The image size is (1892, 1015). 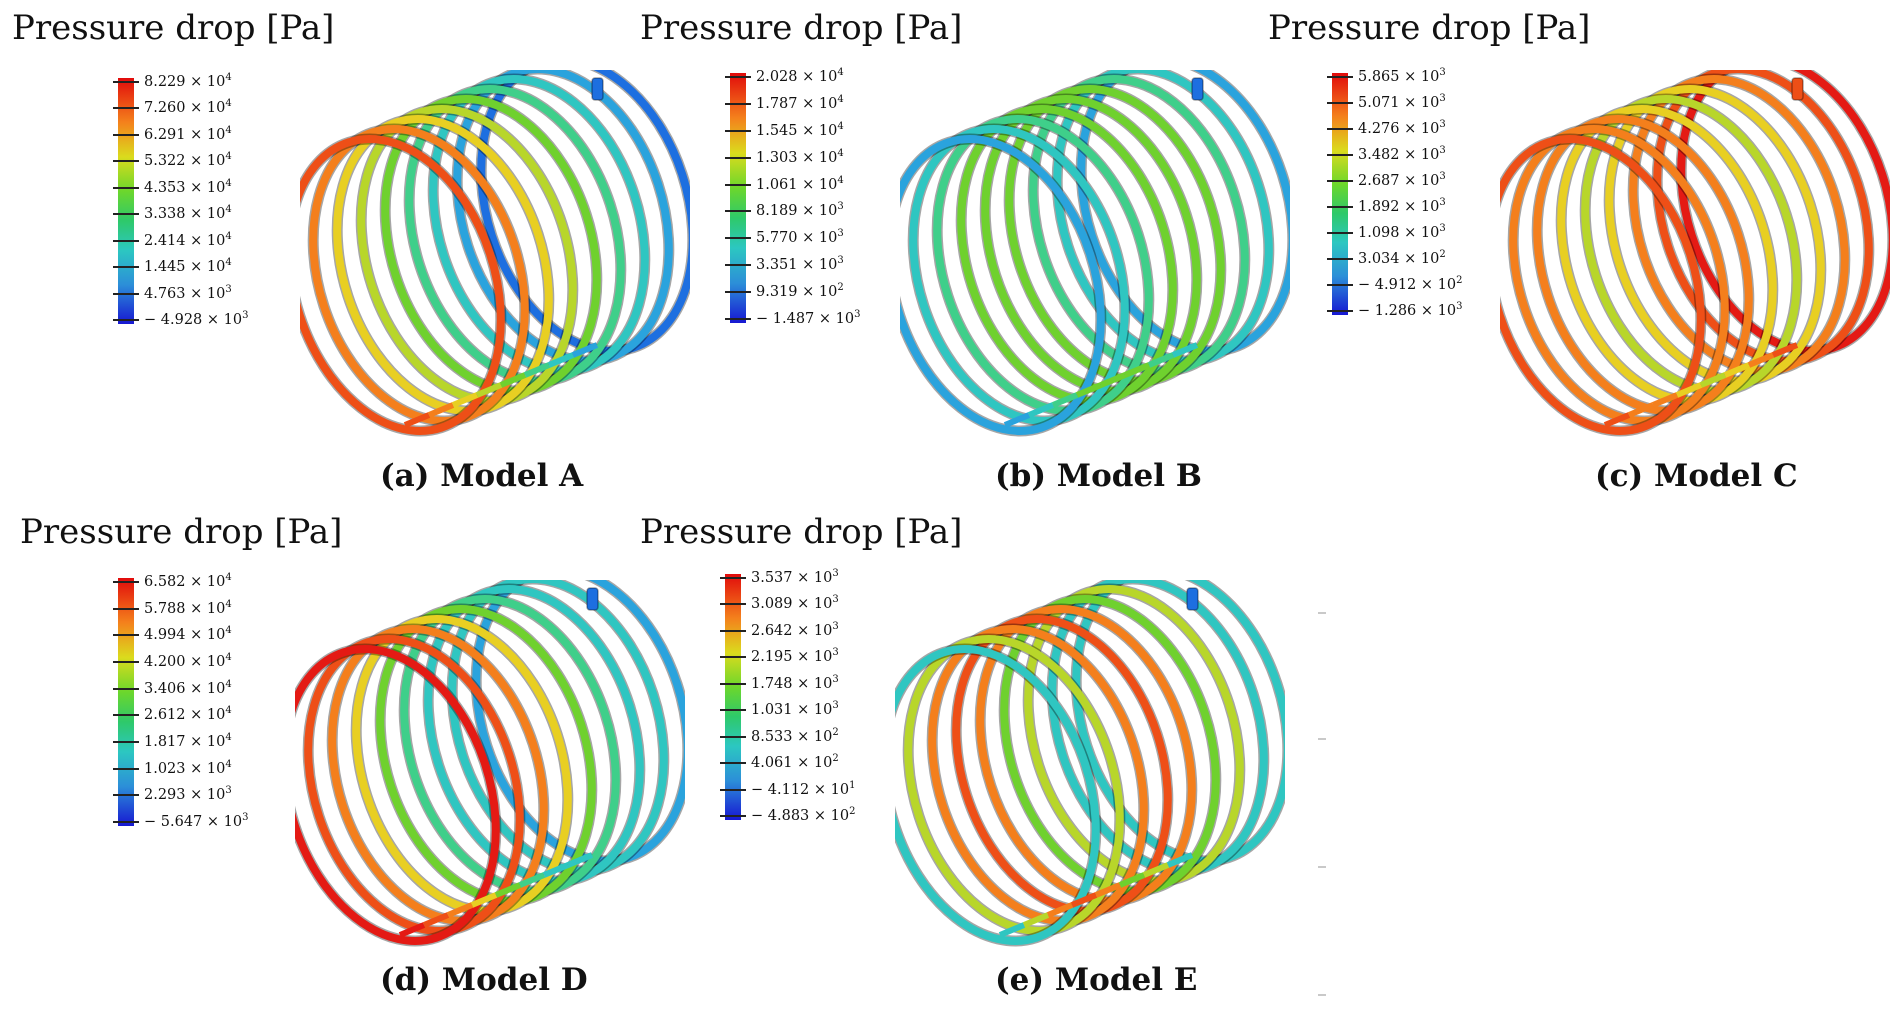 I want to click on legend-label: 3.406 × 104, so click(x=188, y=688).